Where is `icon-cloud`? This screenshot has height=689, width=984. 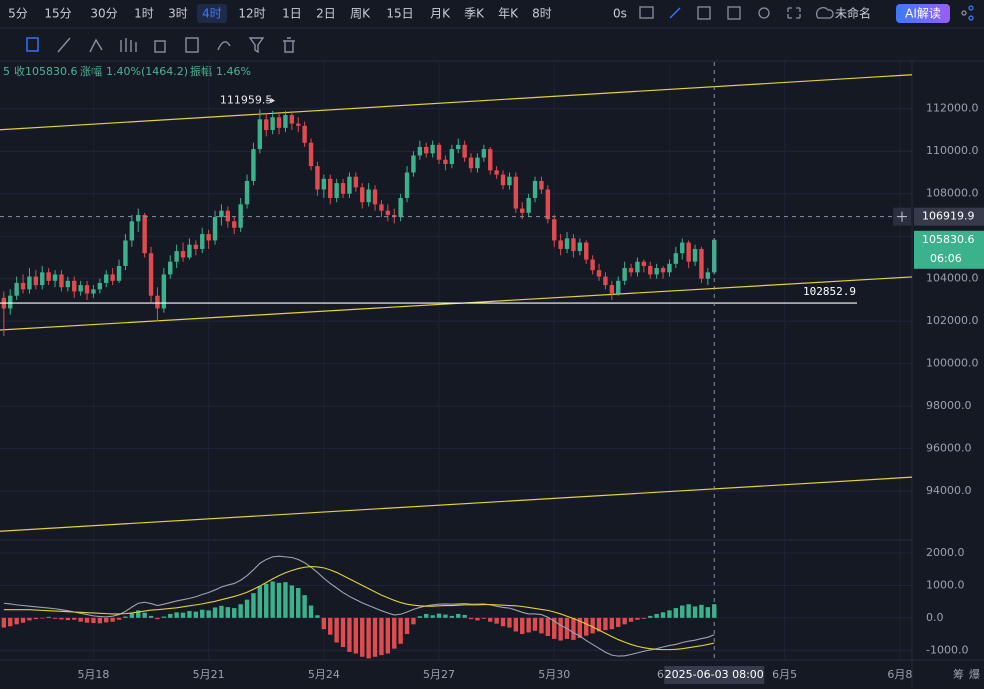 icon-cloud is located at coordinates (824, 12).